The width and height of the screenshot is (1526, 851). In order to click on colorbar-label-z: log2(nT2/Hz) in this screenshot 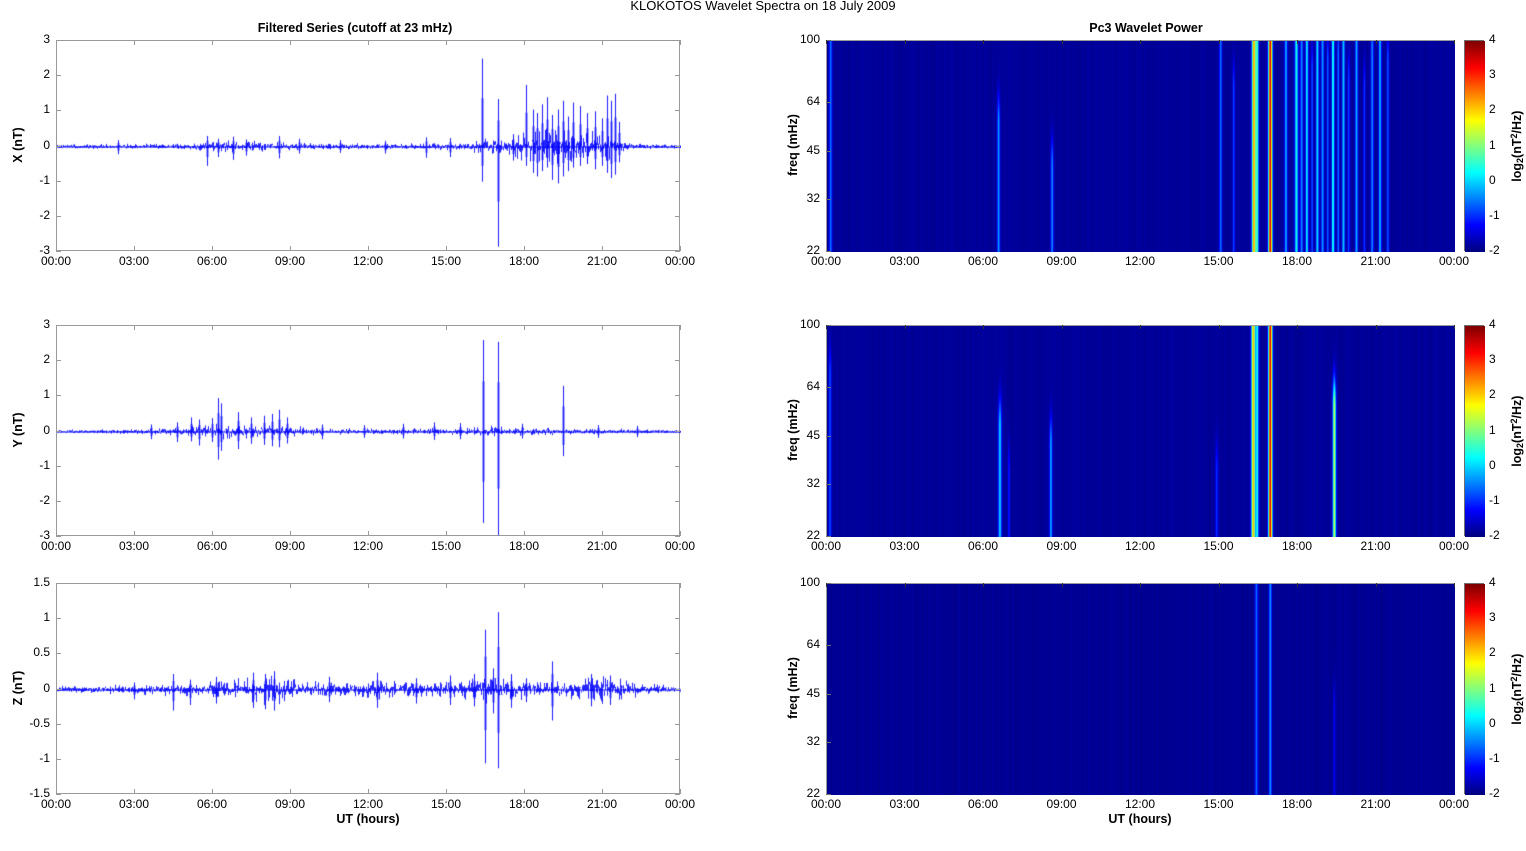, I will do `click(1517, 689)`.